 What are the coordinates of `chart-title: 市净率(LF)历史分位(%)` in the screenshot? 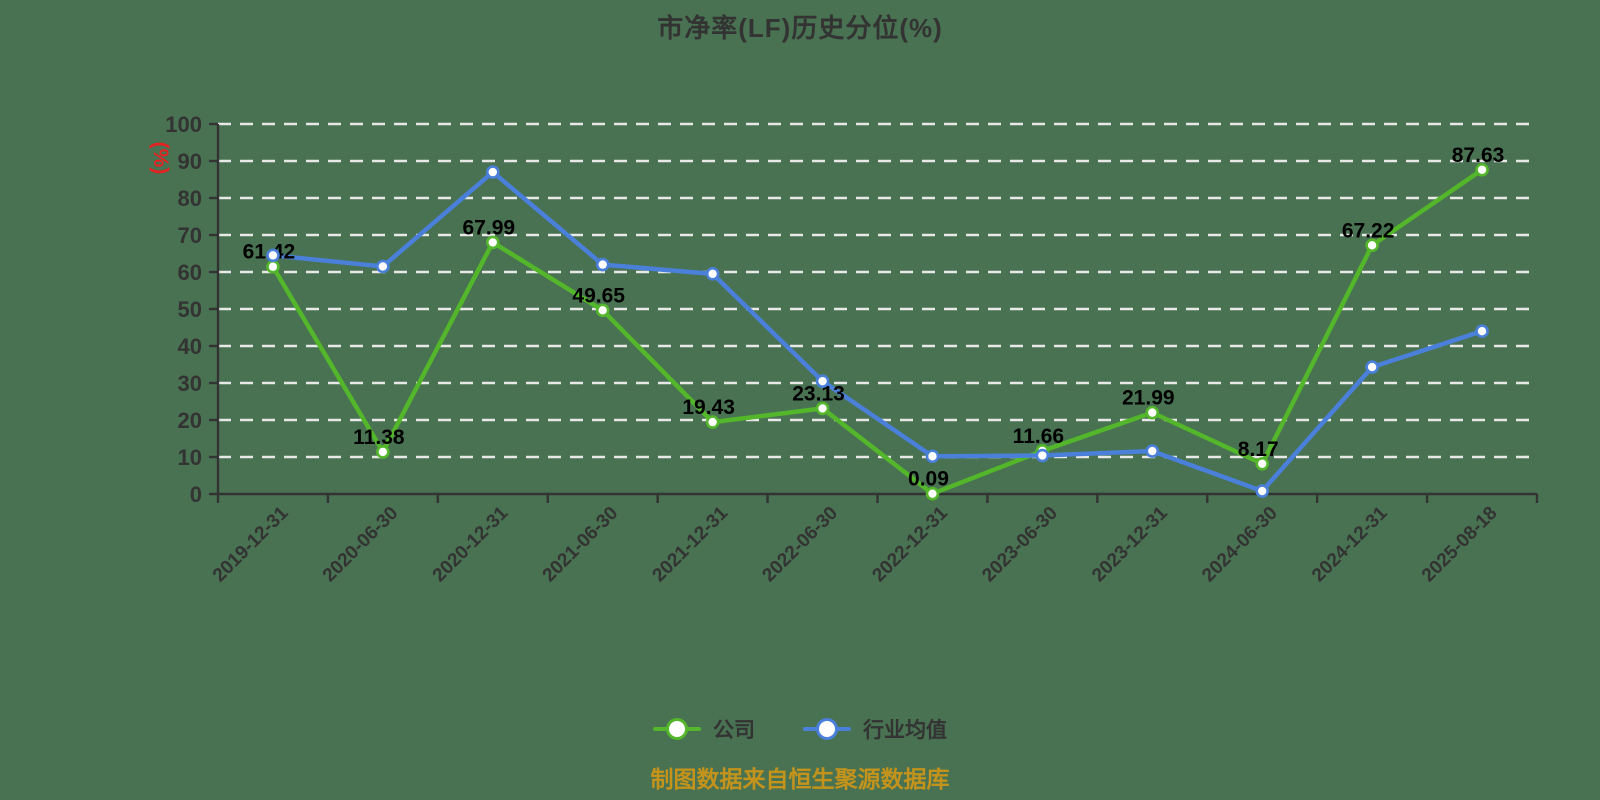 It's located at (800, 28).